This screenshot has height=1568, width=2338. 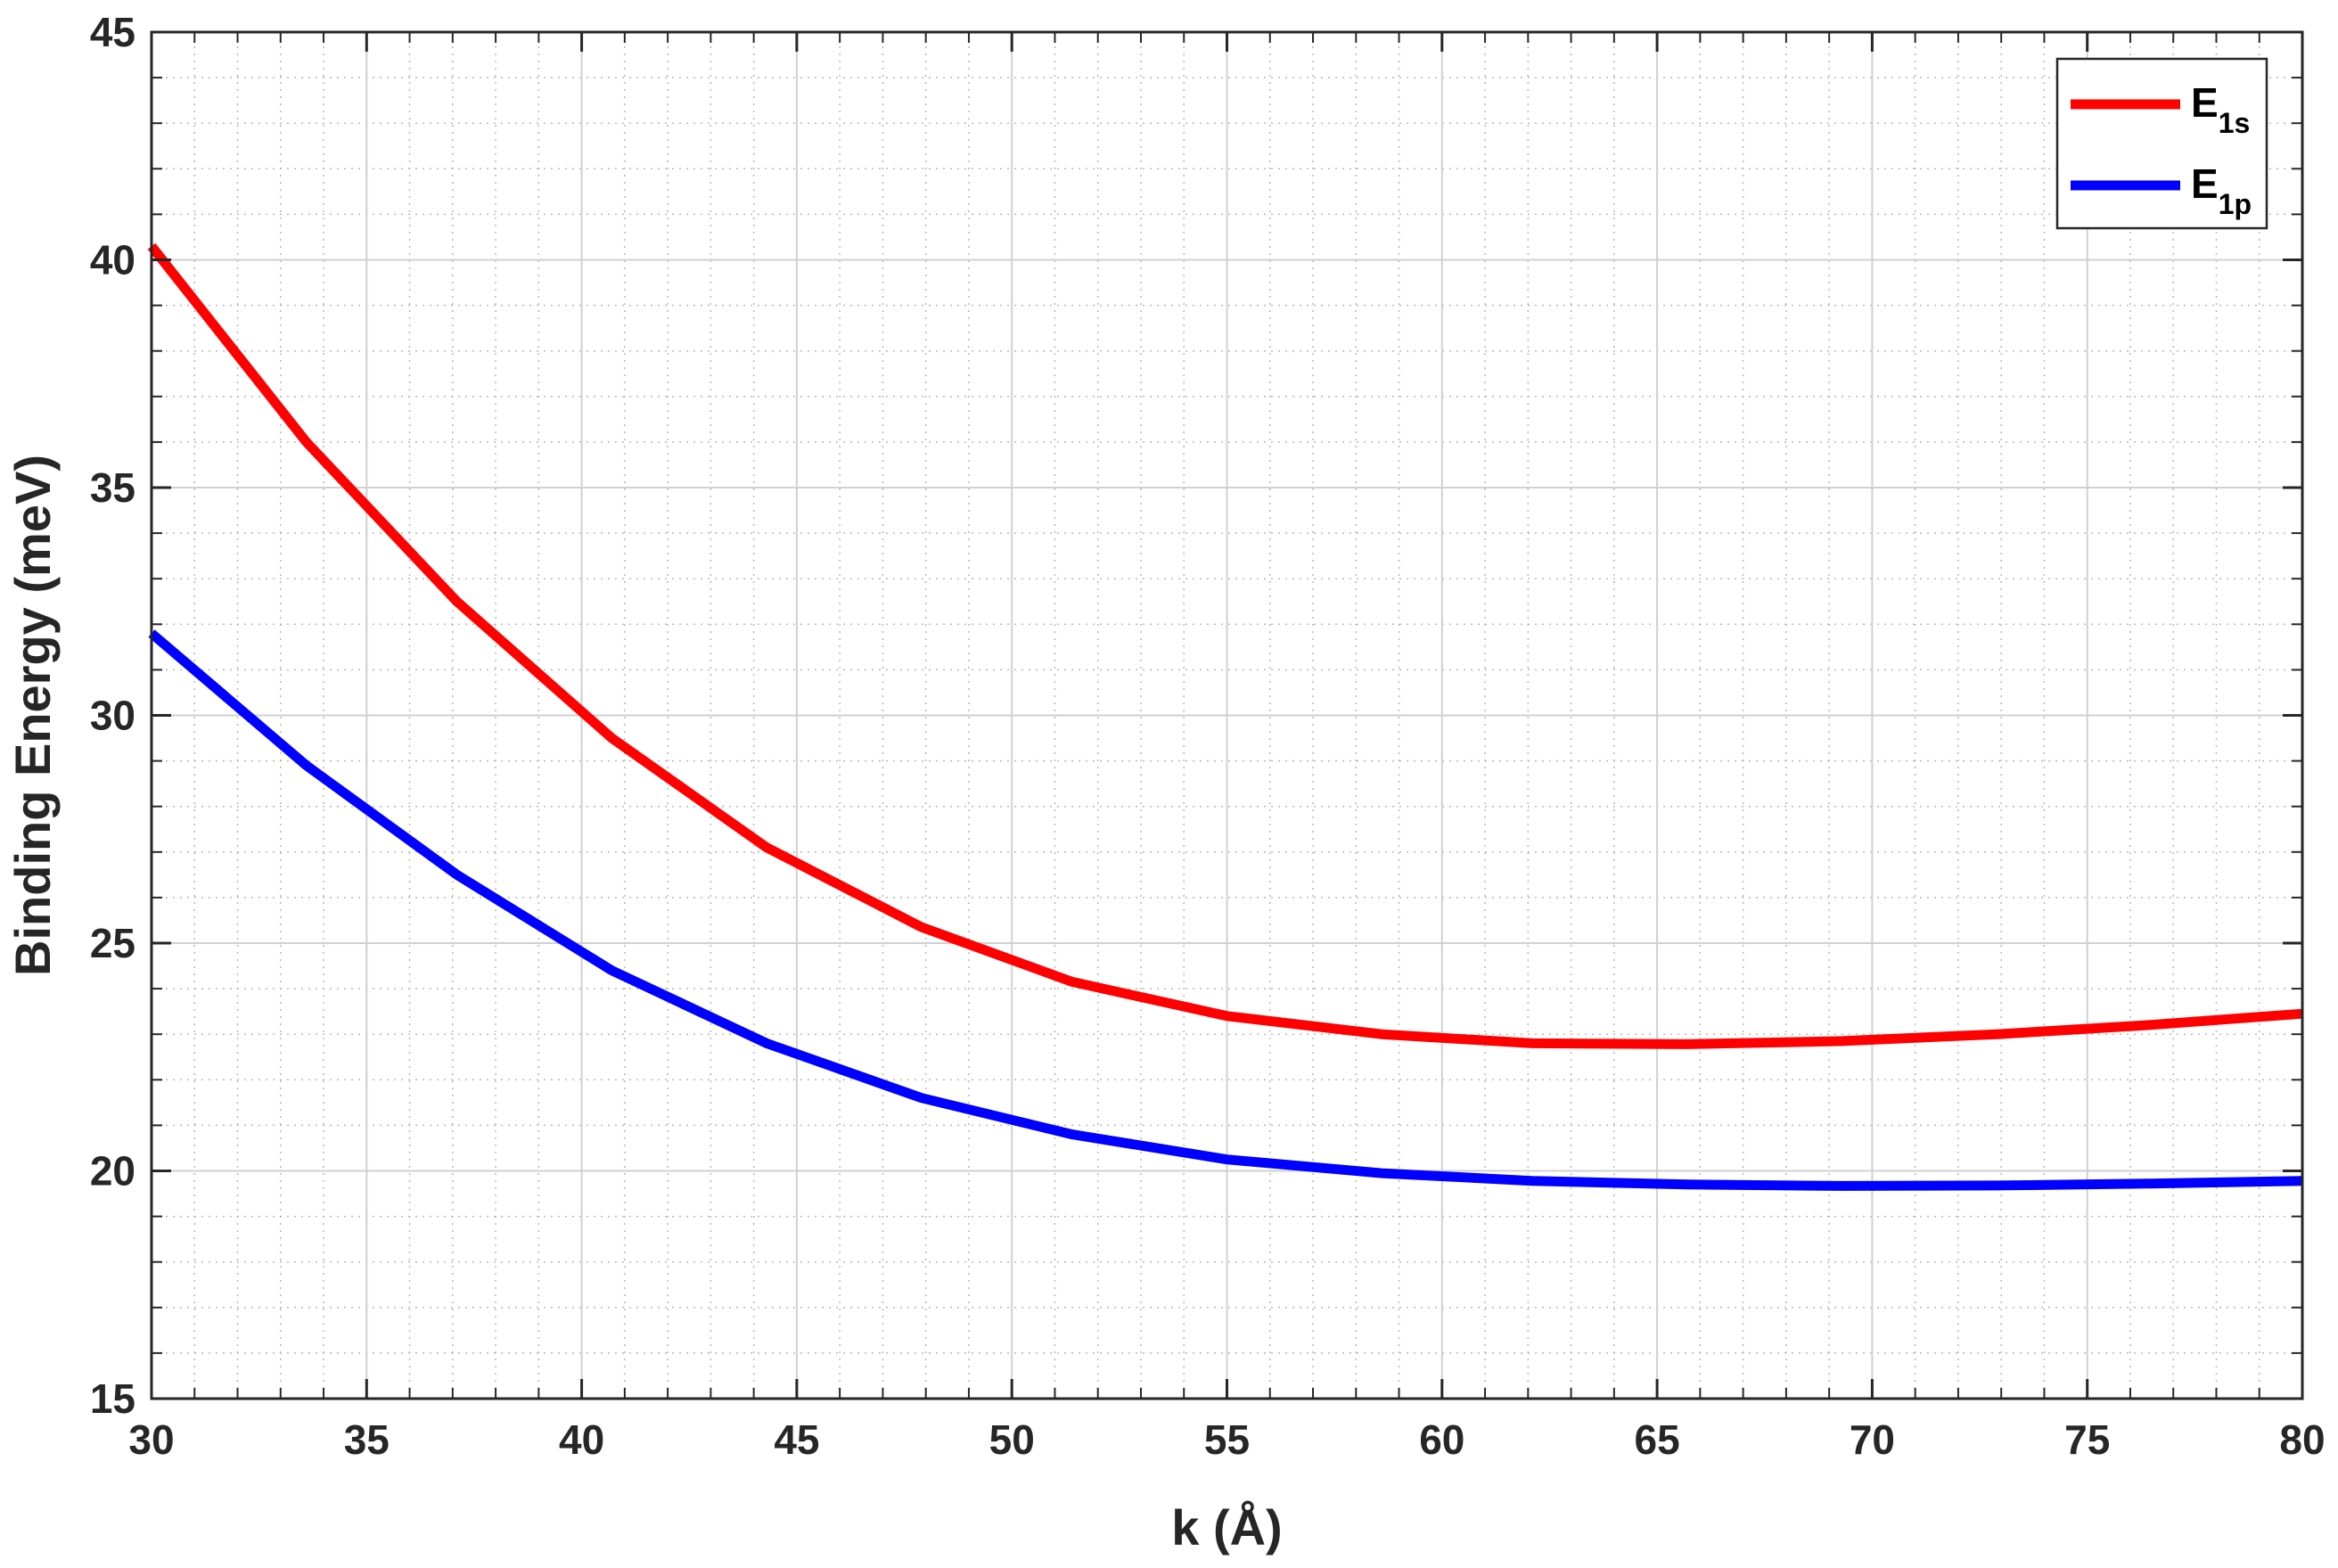 I want to click on legend-subscript-1s: 1s, so click(x=2235, y=123).